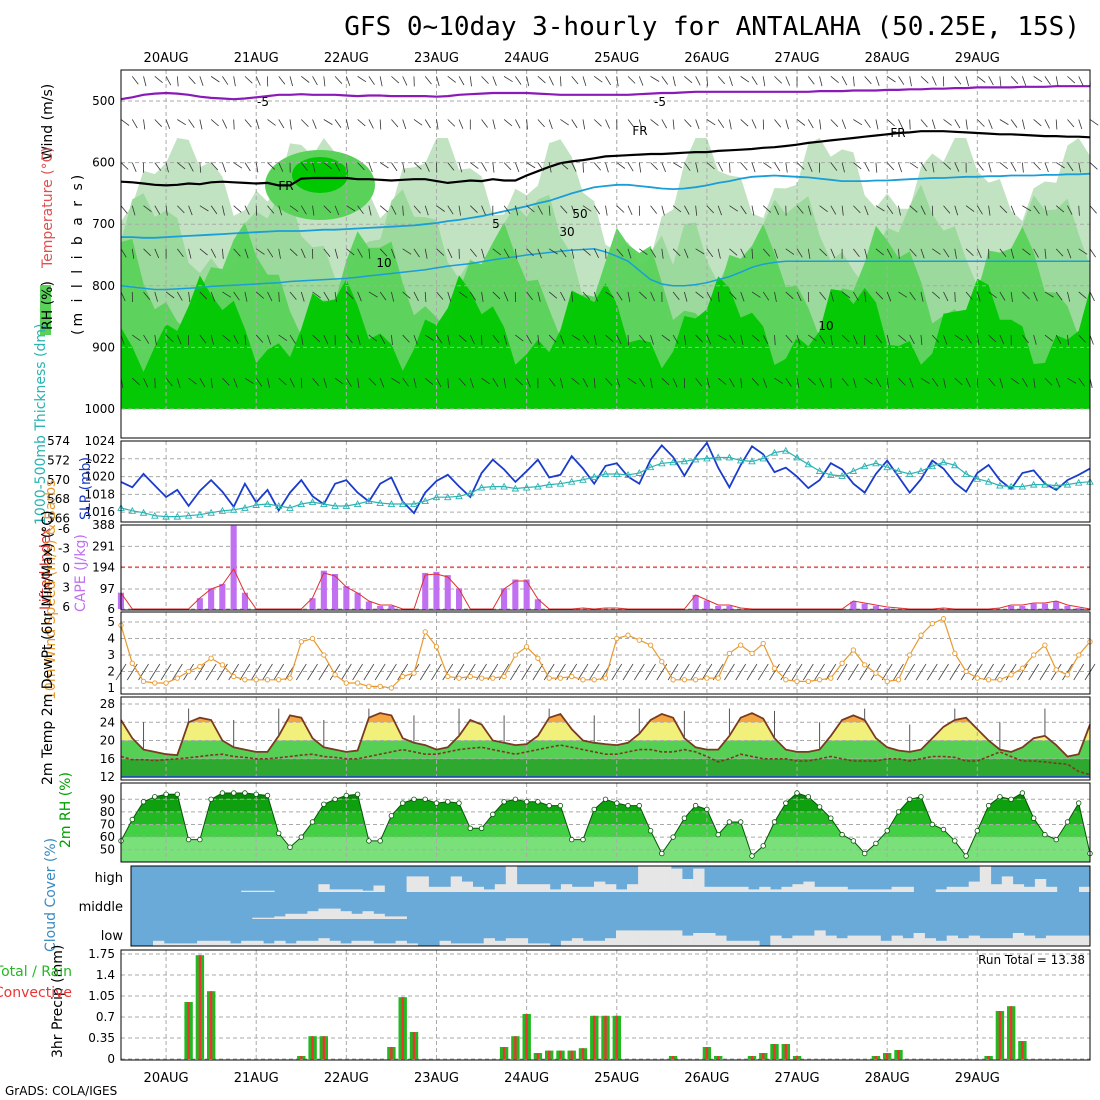 This screenshot has height=1100, width=1100. I want to click on bottom-date-label: 22AUG, so click(346, 1078).